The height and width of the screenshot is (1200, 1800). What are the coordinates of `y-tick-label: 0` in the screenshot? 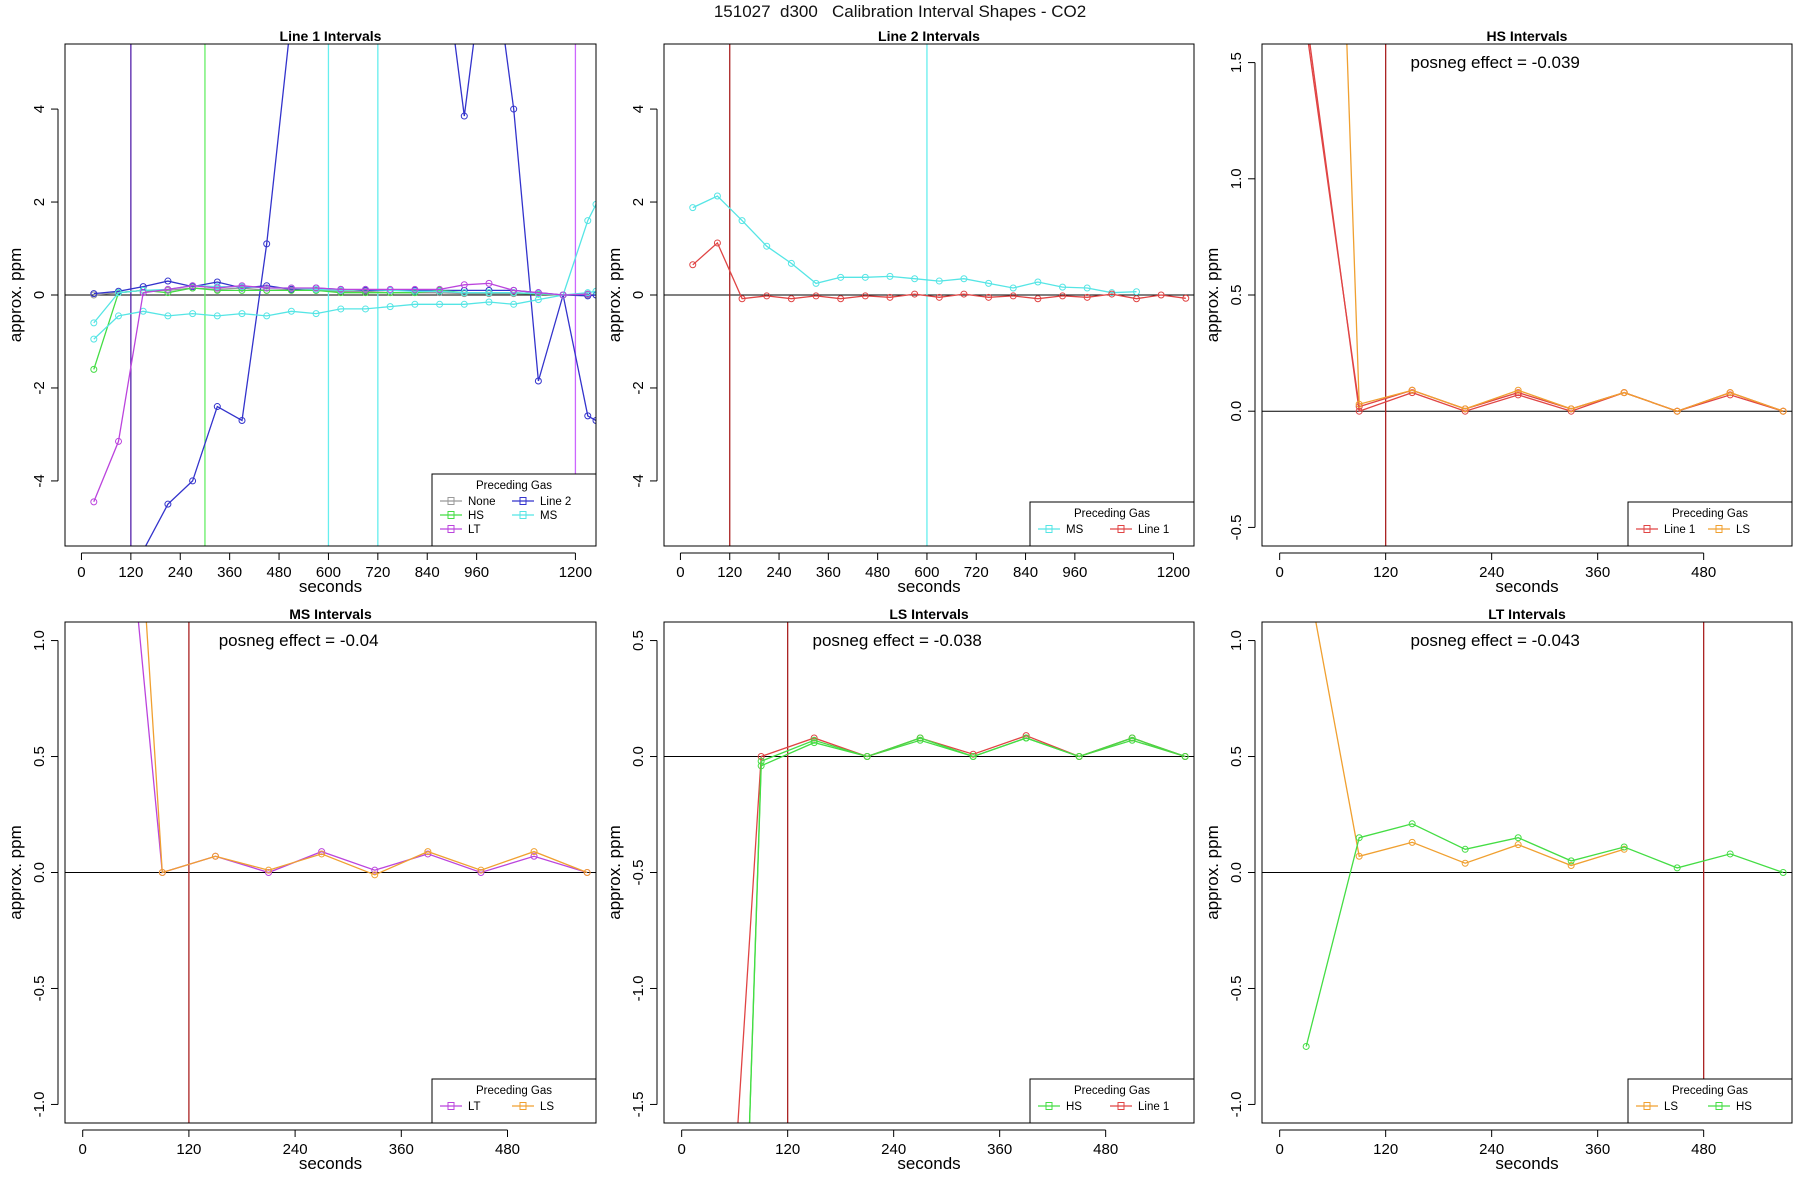 It's located at (638, 295).